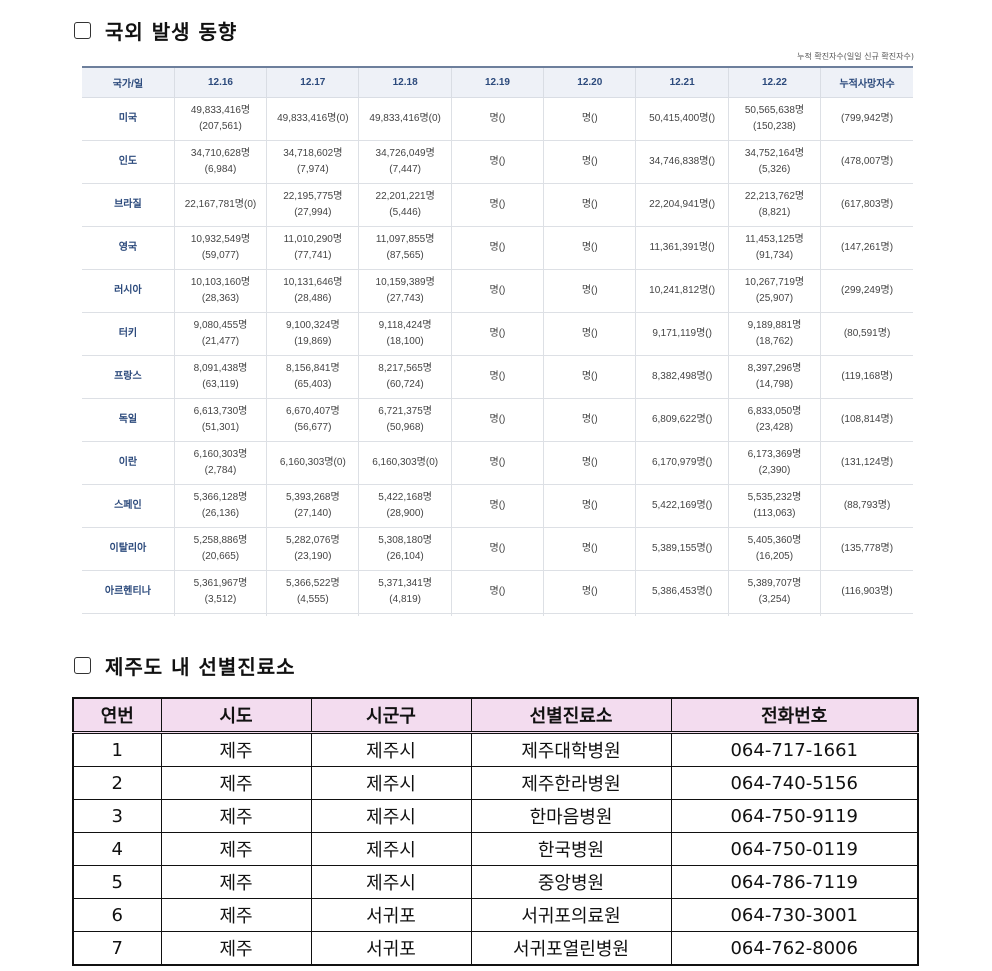  What do you see at coordinates (313, 212) in the screenshot?
I see `cell-line: (27,994)` at bounding box center [313, 212].